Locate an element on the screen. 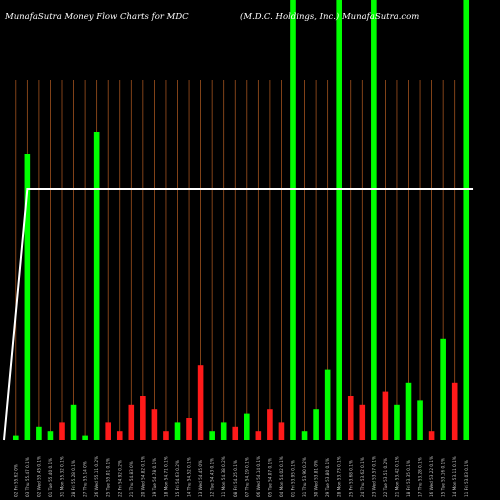 This screenshot has width=500, height=500. x-tick-label: 01 Tue 55.40 0.1% is located at coordinates (50, 477).